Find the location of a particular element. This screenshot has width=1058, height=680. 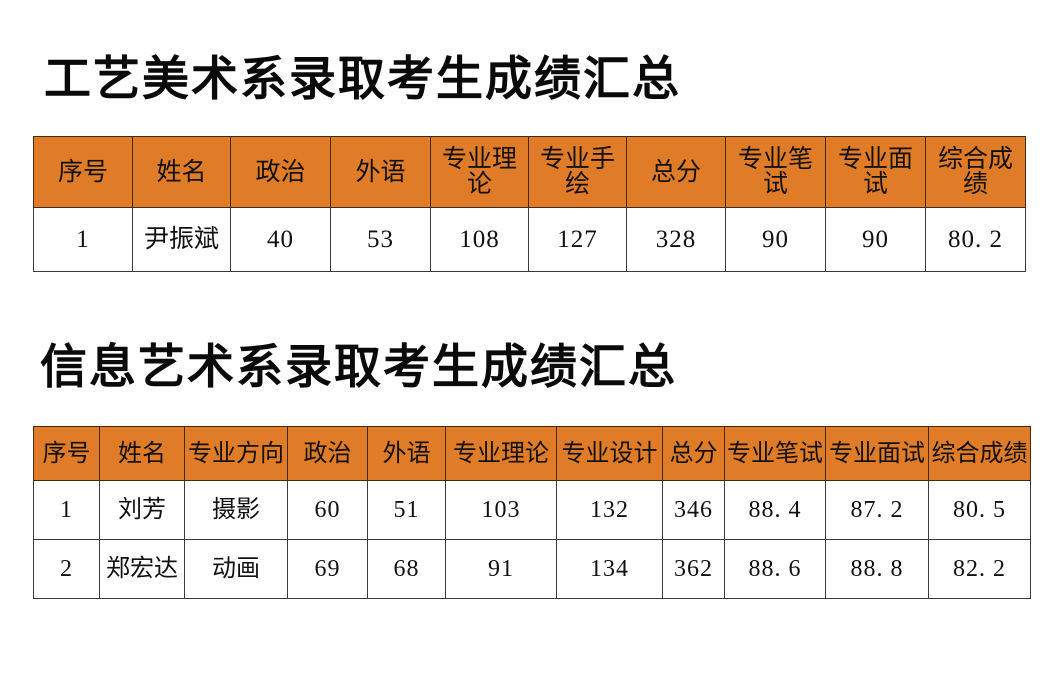

cell-xingming: 刘芳 is located at coordinates (142, 510).